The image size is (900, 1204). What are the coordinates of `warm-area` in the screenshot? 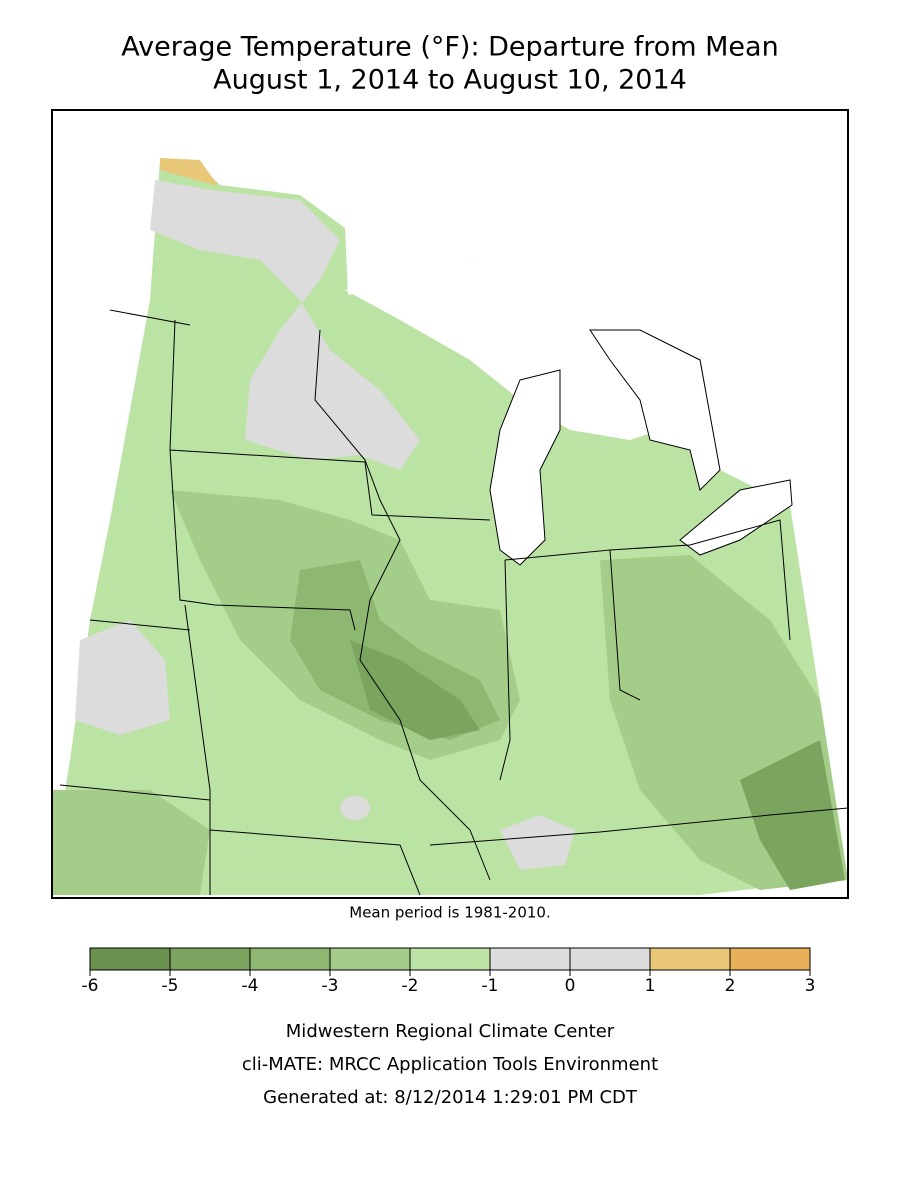 It's located at (189, 172).